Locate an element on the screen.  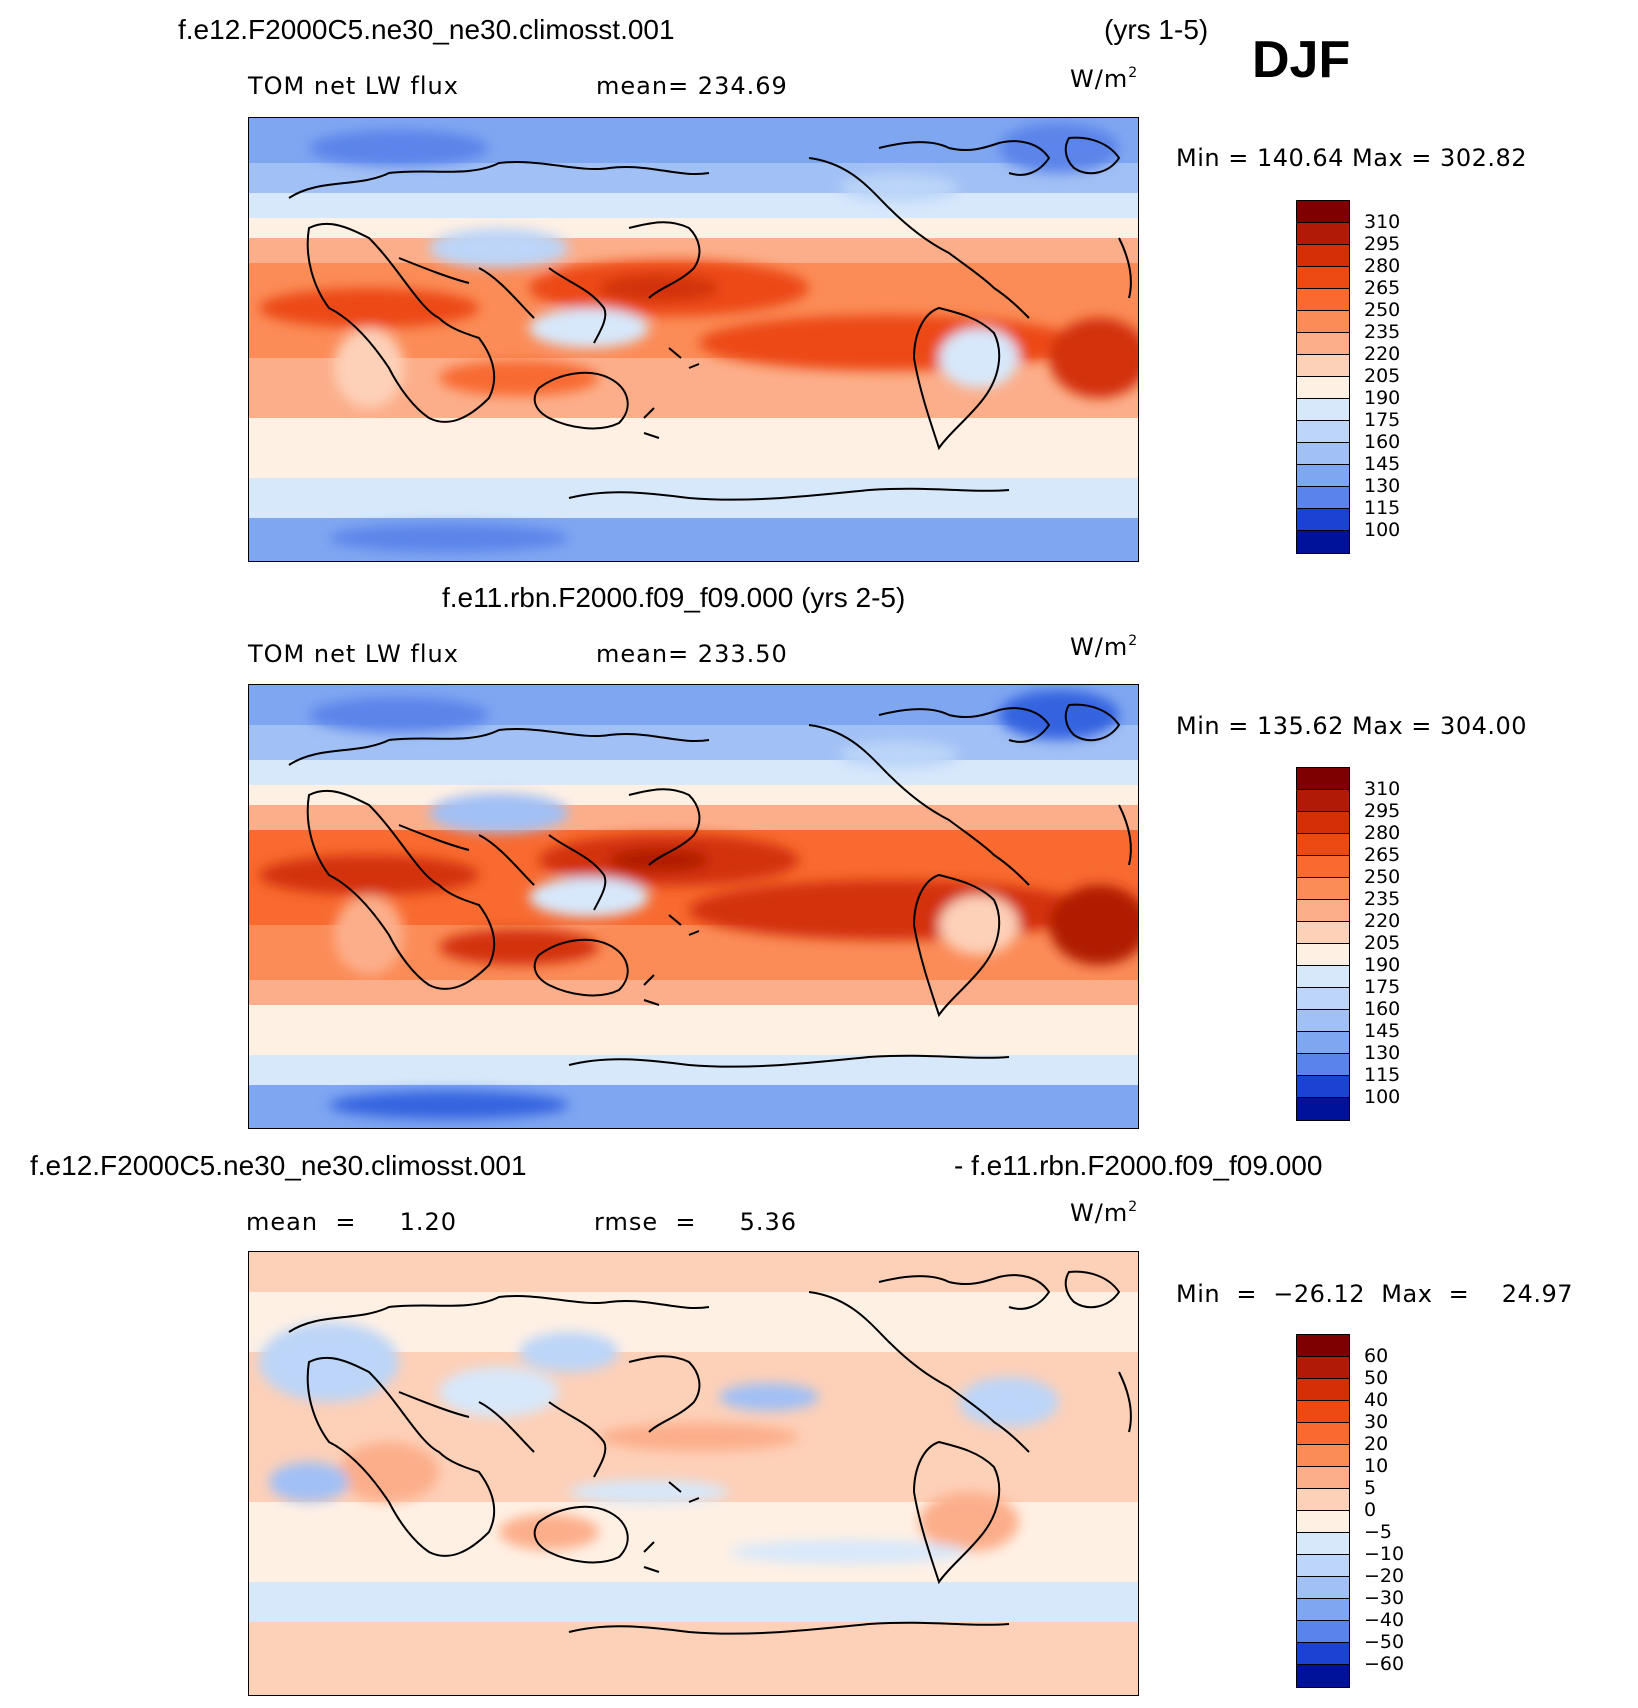
panel2-variable: TOM net LW flux is located at coordinates (353, 654).